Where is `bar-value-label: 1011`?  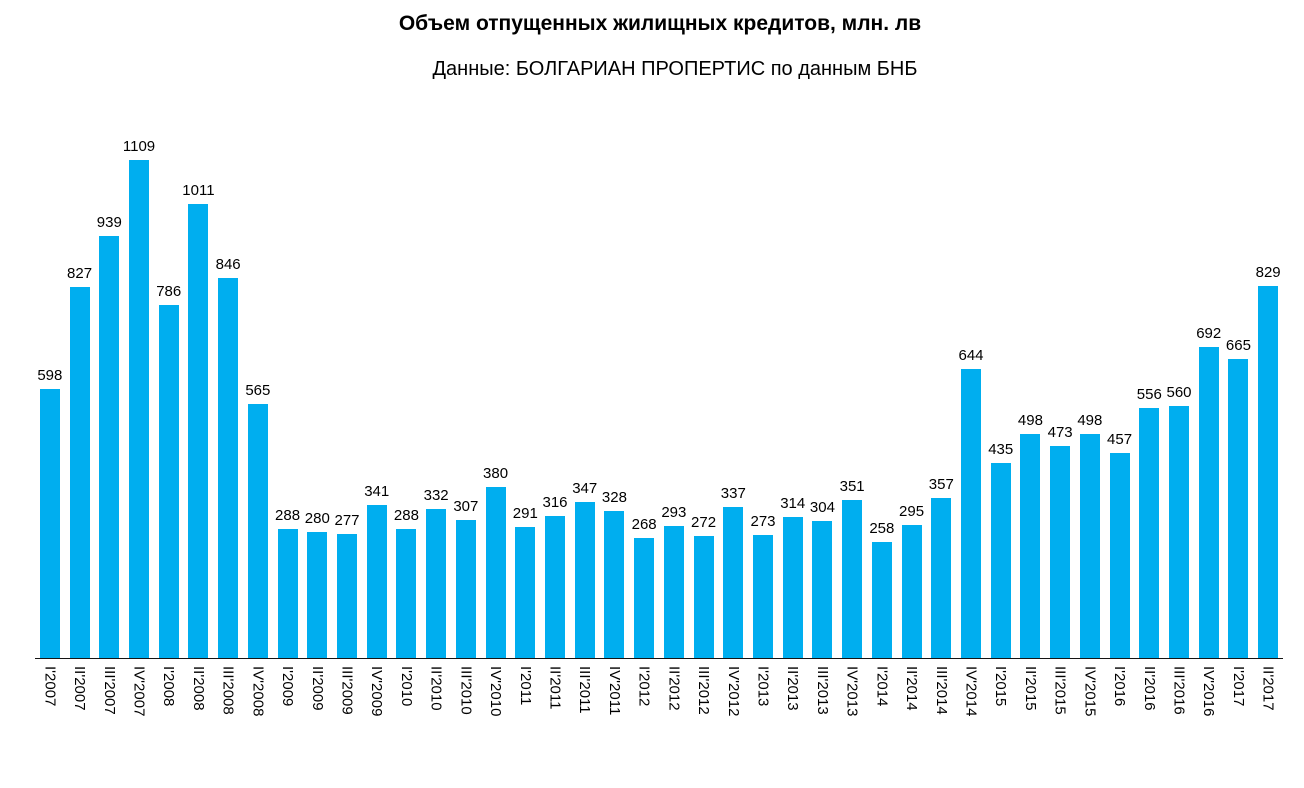 bar-value-label: 1011 is located at coordinates (198, 190).